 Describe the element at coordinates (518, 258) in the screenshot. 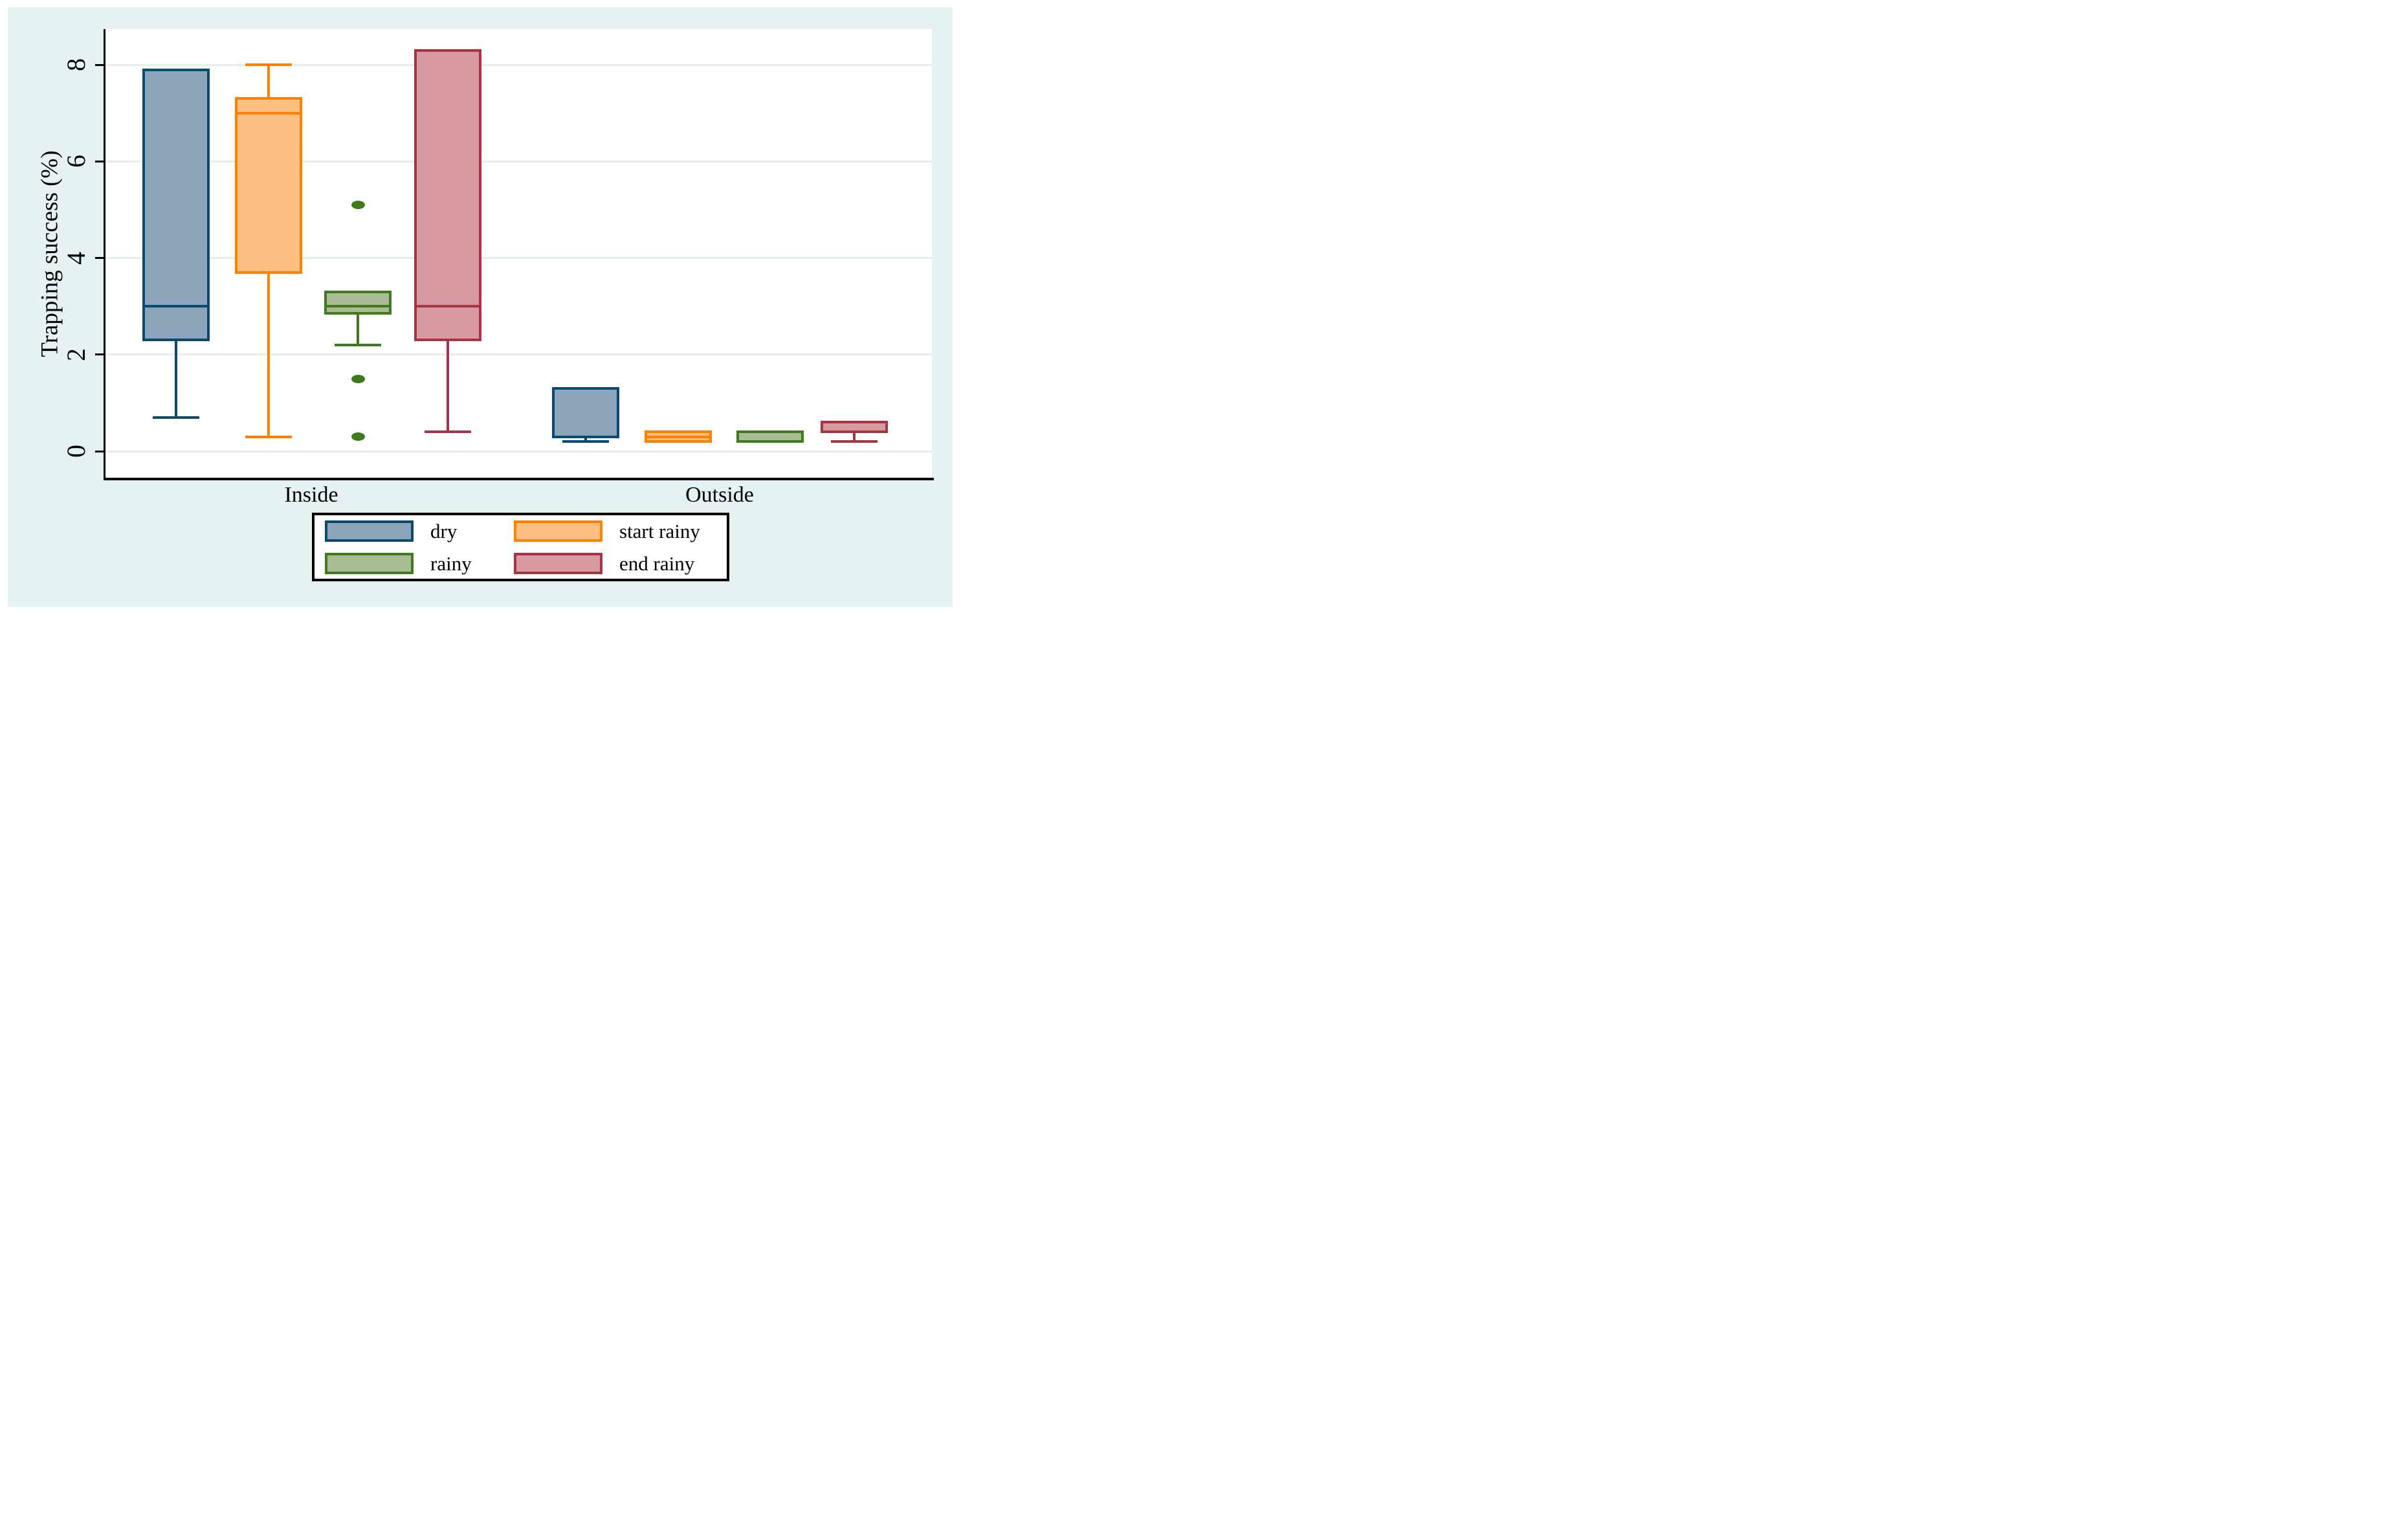

I see `gridline-y4` at that location.